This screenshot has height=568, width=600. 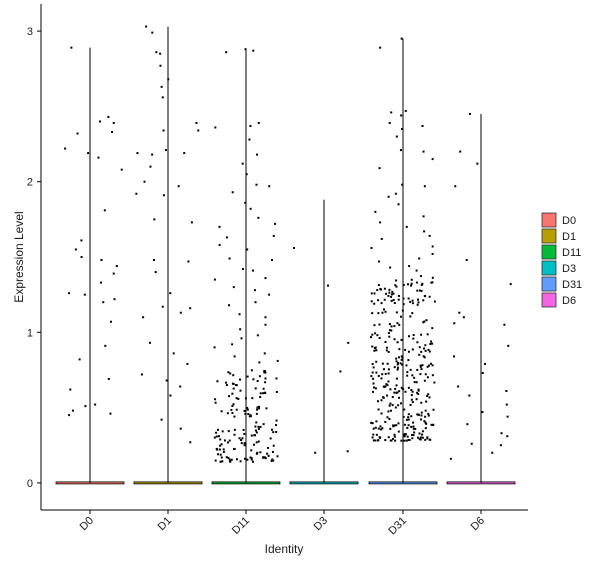 I want to click on y-tick-label: 0, so click(x=30, y=484).